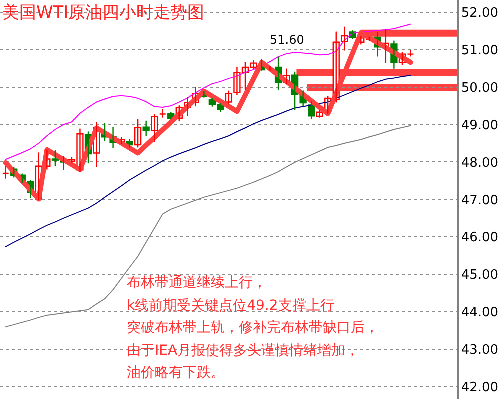 The image size is (499, 399). What do you see at coordinates (480, 50) in the screenshot?
I see `y-tick-label: 51.00` at bounding box center [480, 50].